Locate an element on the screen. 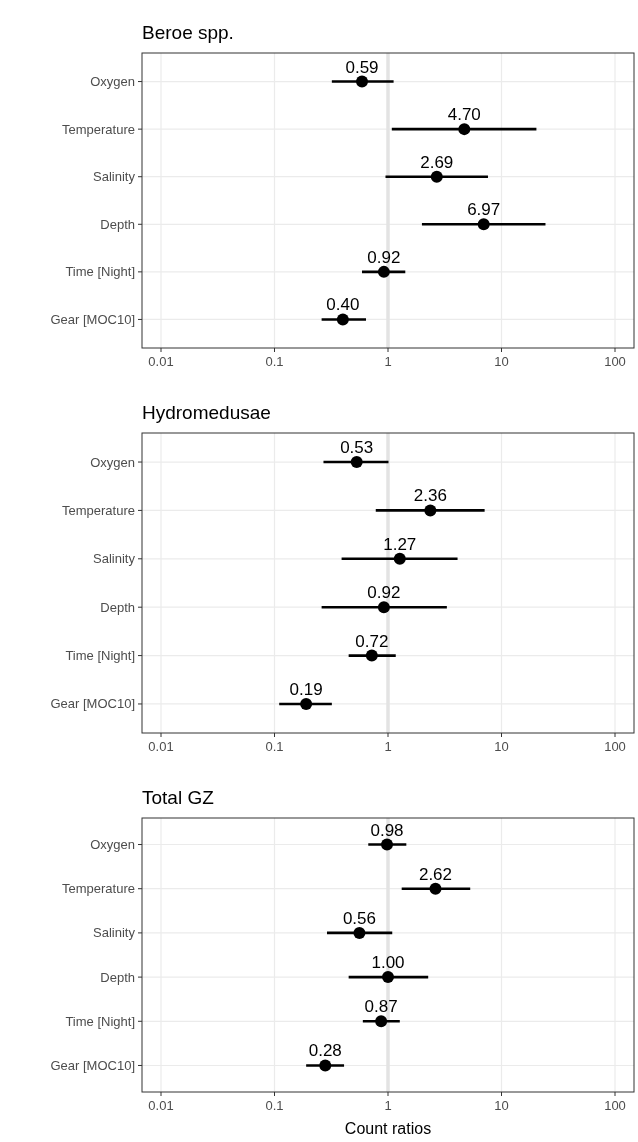 The width and height of the screenshot is (638, 1142). chart-title: Total GZ is located at coordinates (178, 797).